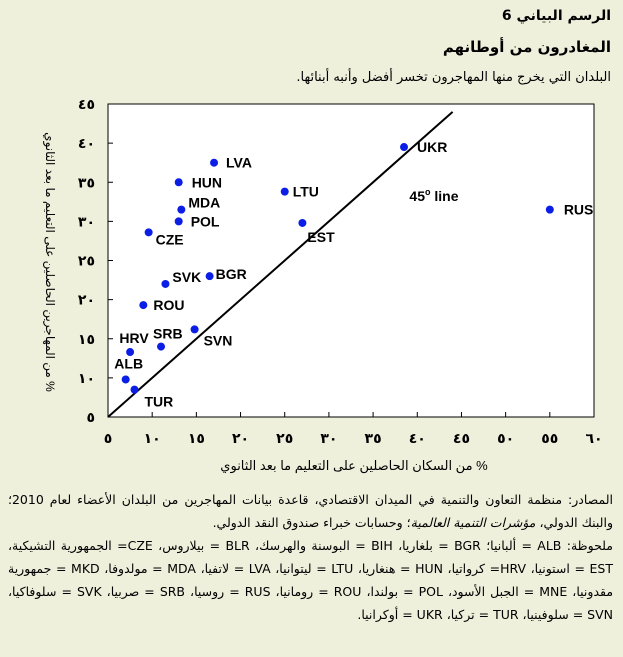 The image size is (623, 657). Describe the element at coordinates (432, 147) in the screenshot. I see `point-label-ukr: UKR` at that location.